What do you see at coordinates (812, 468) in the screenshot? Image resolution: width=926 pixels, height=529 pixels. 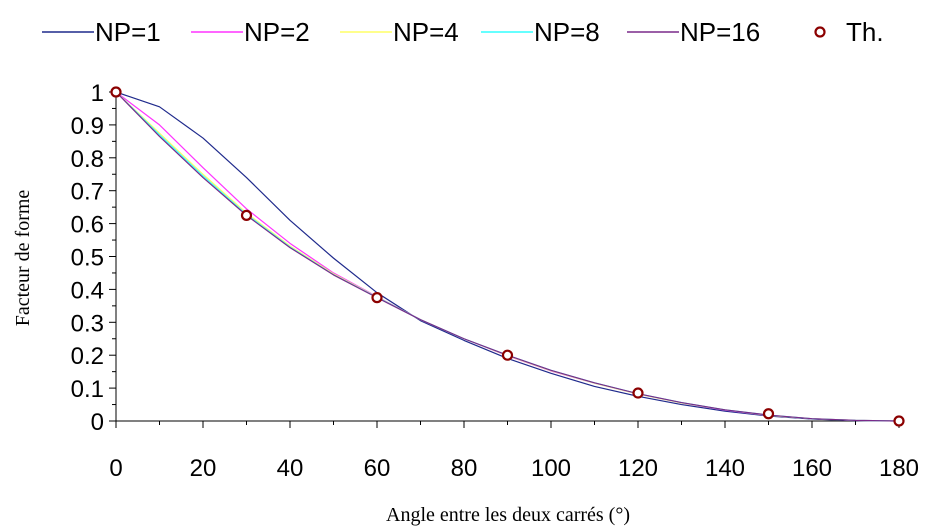 I see `x-tick-label: 160` at bounding box center [812, 468].